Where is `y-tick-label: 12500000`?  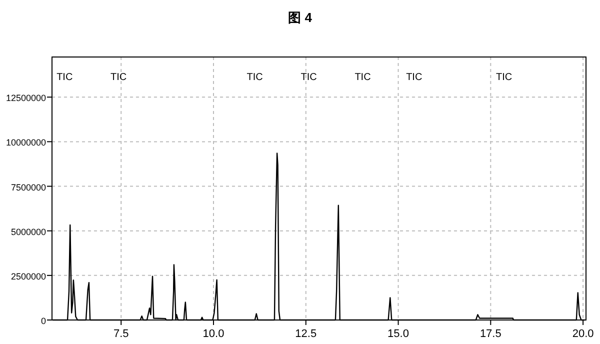
y-tick-label: 12500000 is located at coordinates (26, 98).